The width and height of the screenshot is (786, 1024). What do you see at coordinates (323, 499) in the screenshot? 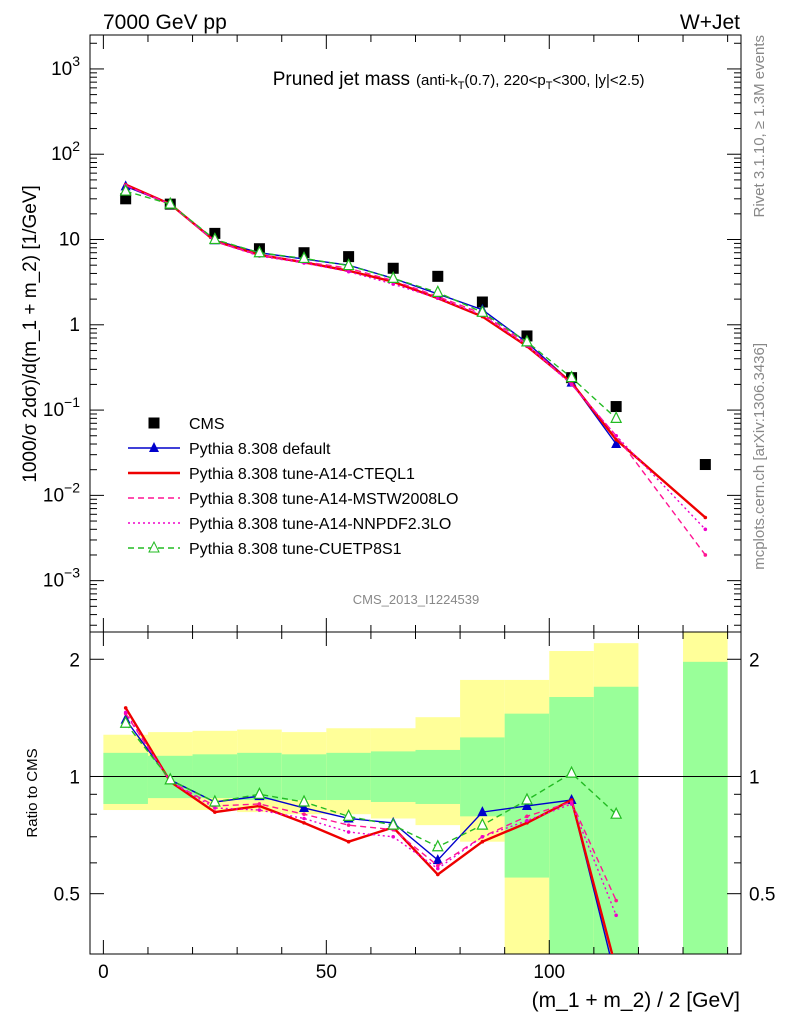
I see `legend-label: Pythia 8.308 tune-A14-MSTW2008LO` at bounding box center [323, 499].